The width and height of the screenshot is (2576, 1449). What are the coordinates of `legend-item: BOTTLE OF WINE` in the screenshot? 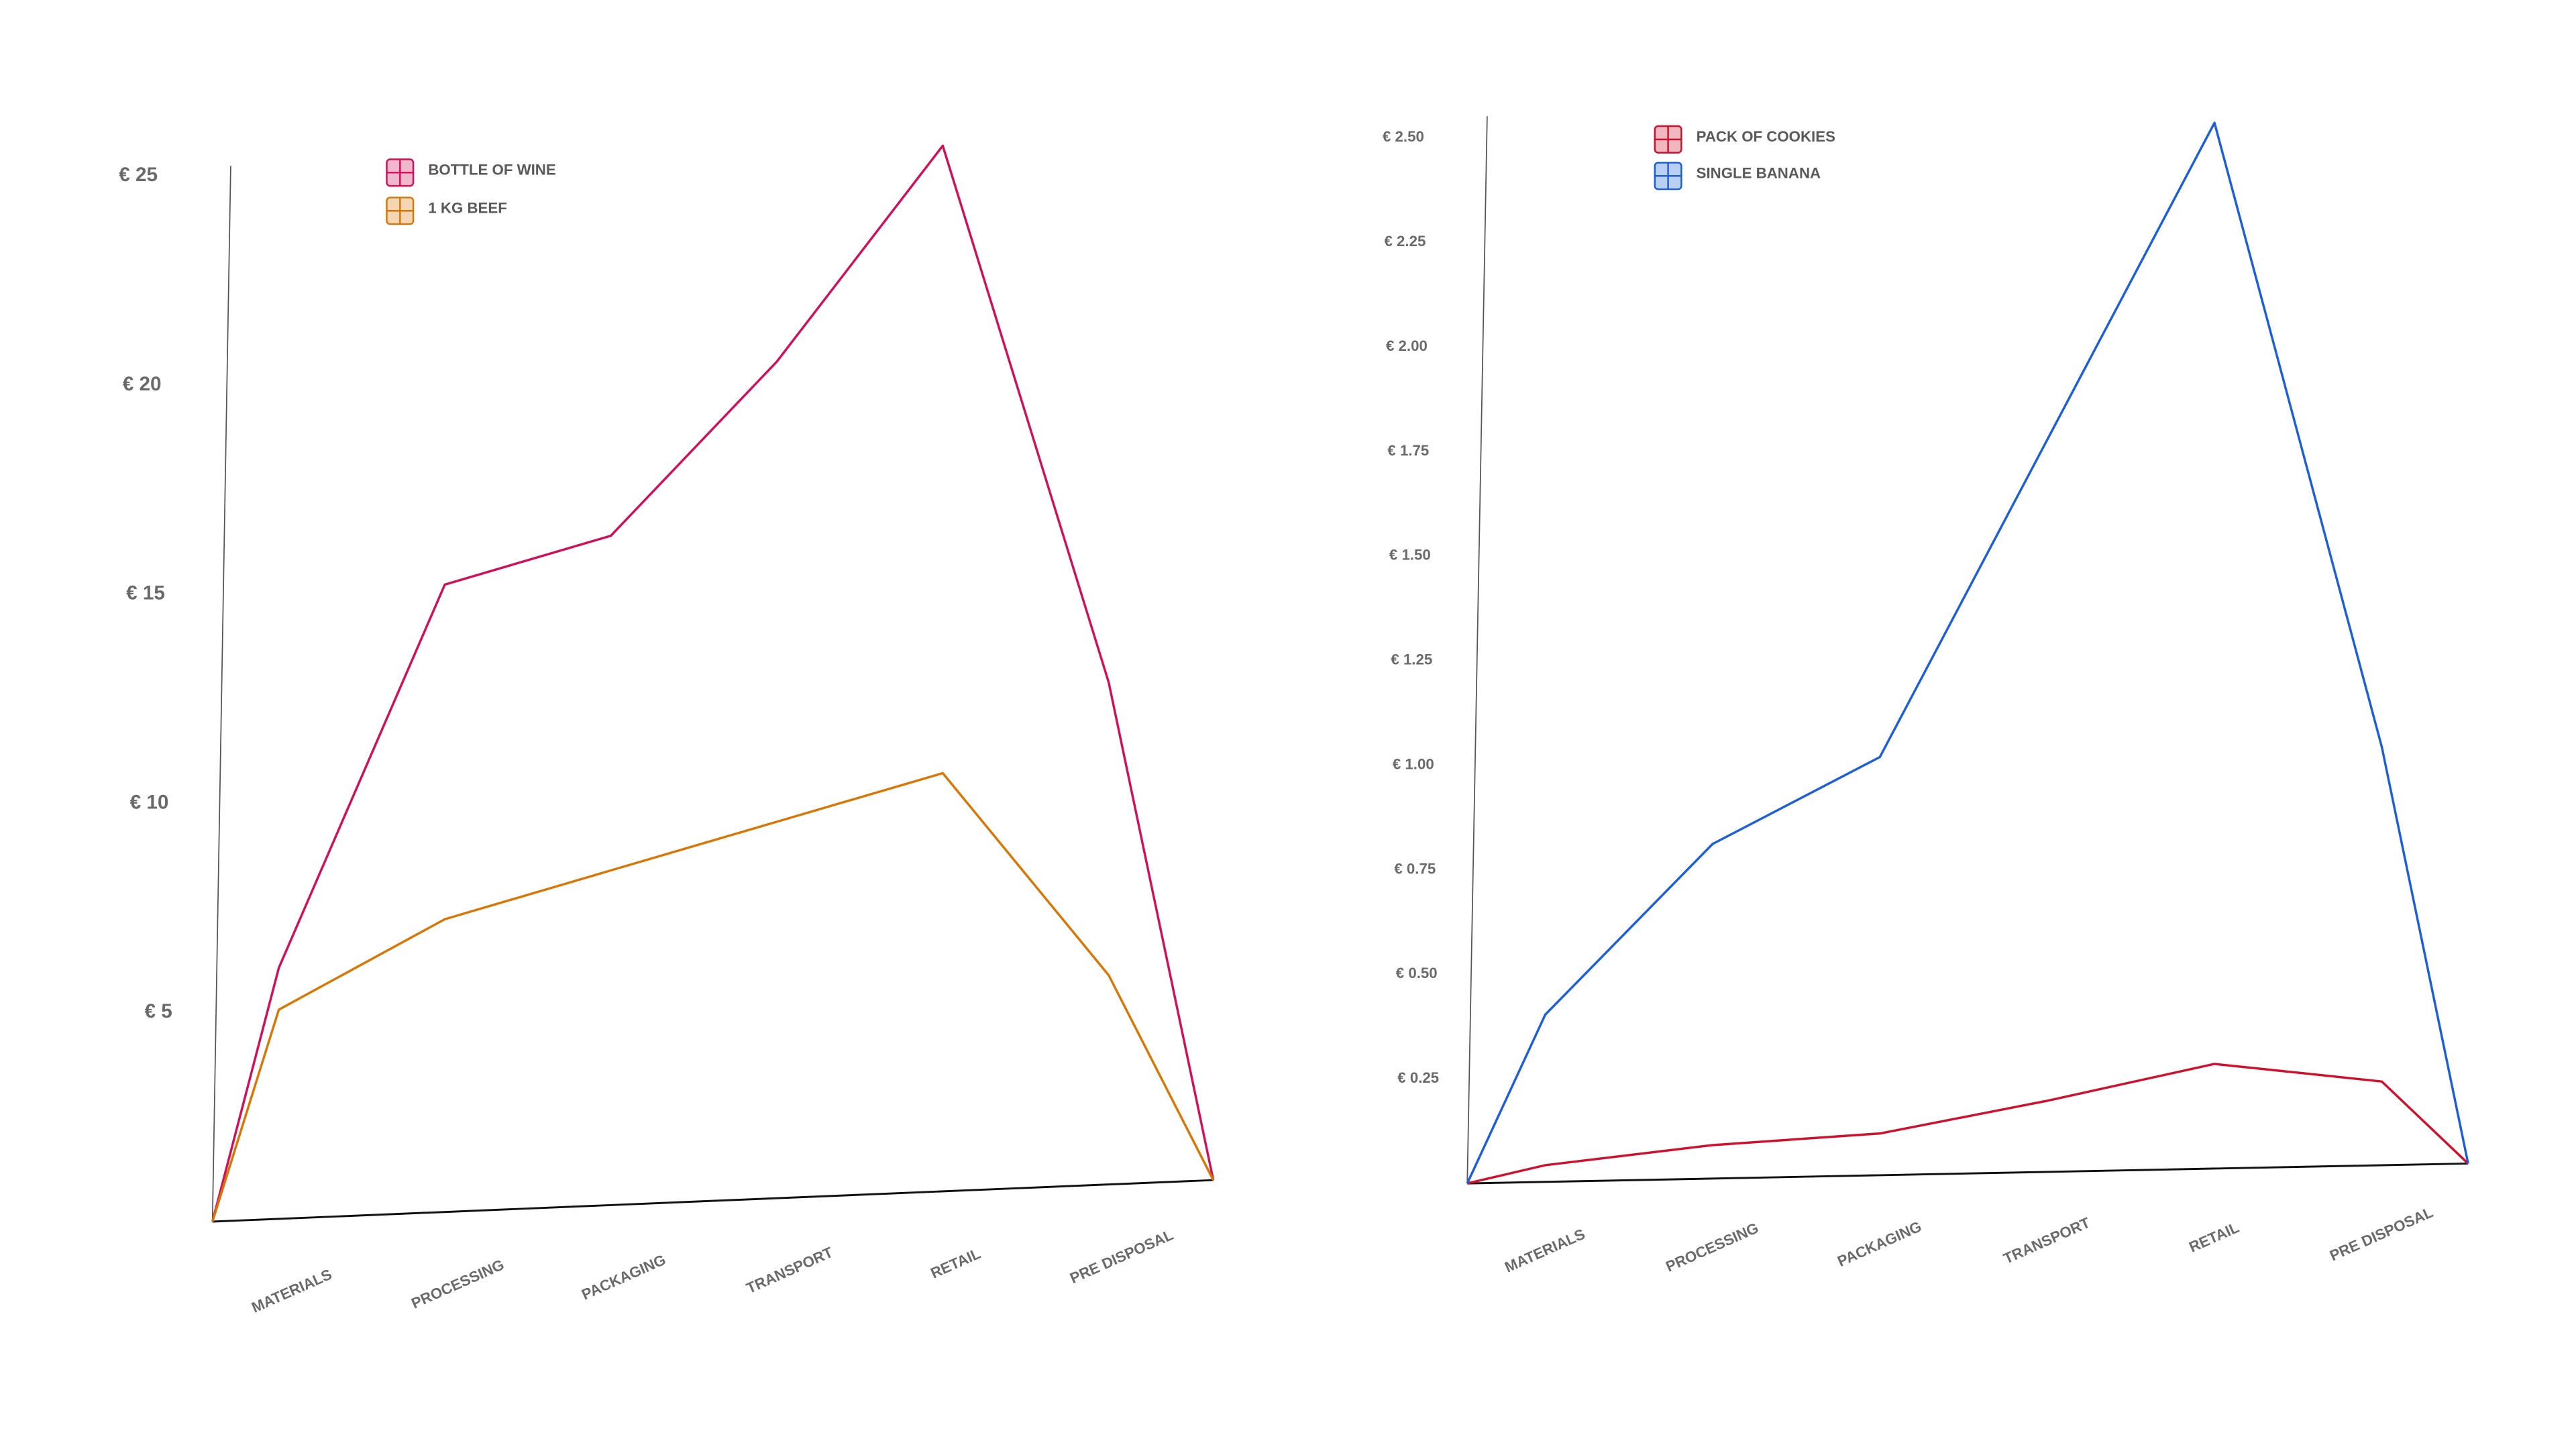 It's located at (471, 172).